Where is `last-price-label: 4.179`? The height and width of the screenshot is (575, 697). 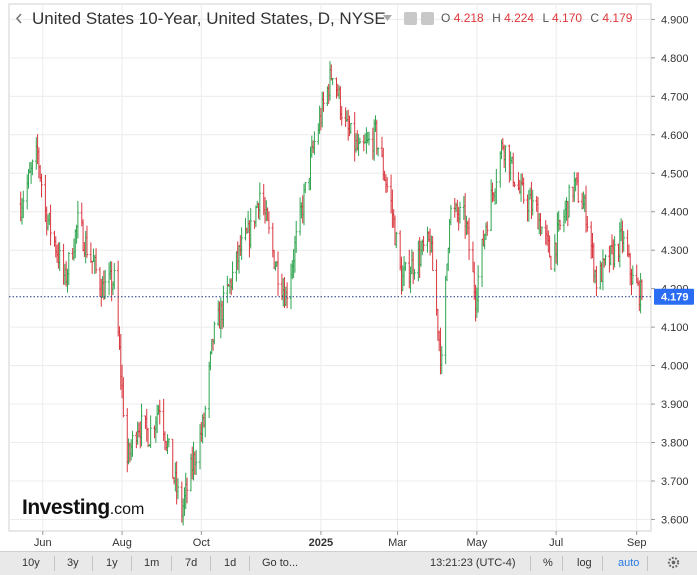
last-price-label: 4.179 is located at coordinates (675, 298).